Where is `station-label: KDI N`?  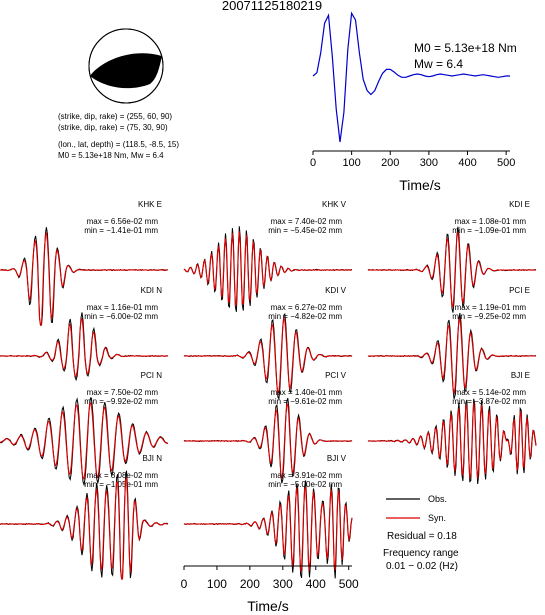 station-label: KDI N is located at coordinates (152, 290).